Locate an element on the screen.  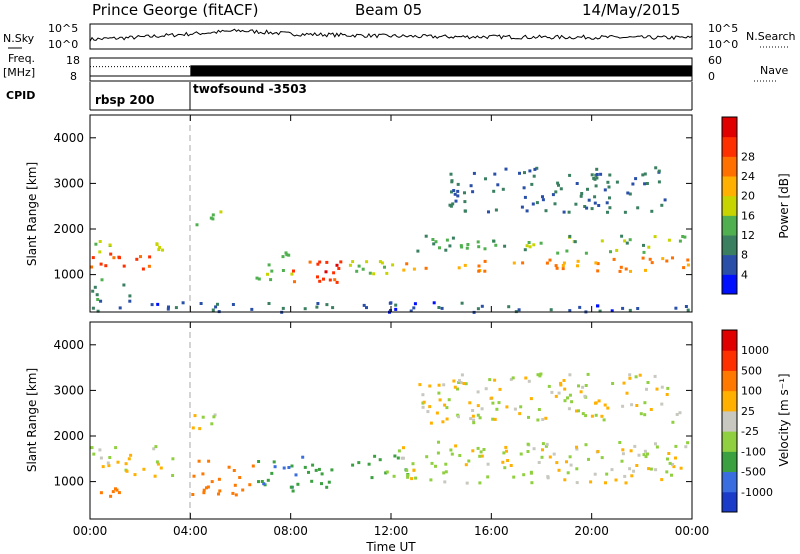
freq-left-tick-bottom: 8 is located at coordinates (73, 76).